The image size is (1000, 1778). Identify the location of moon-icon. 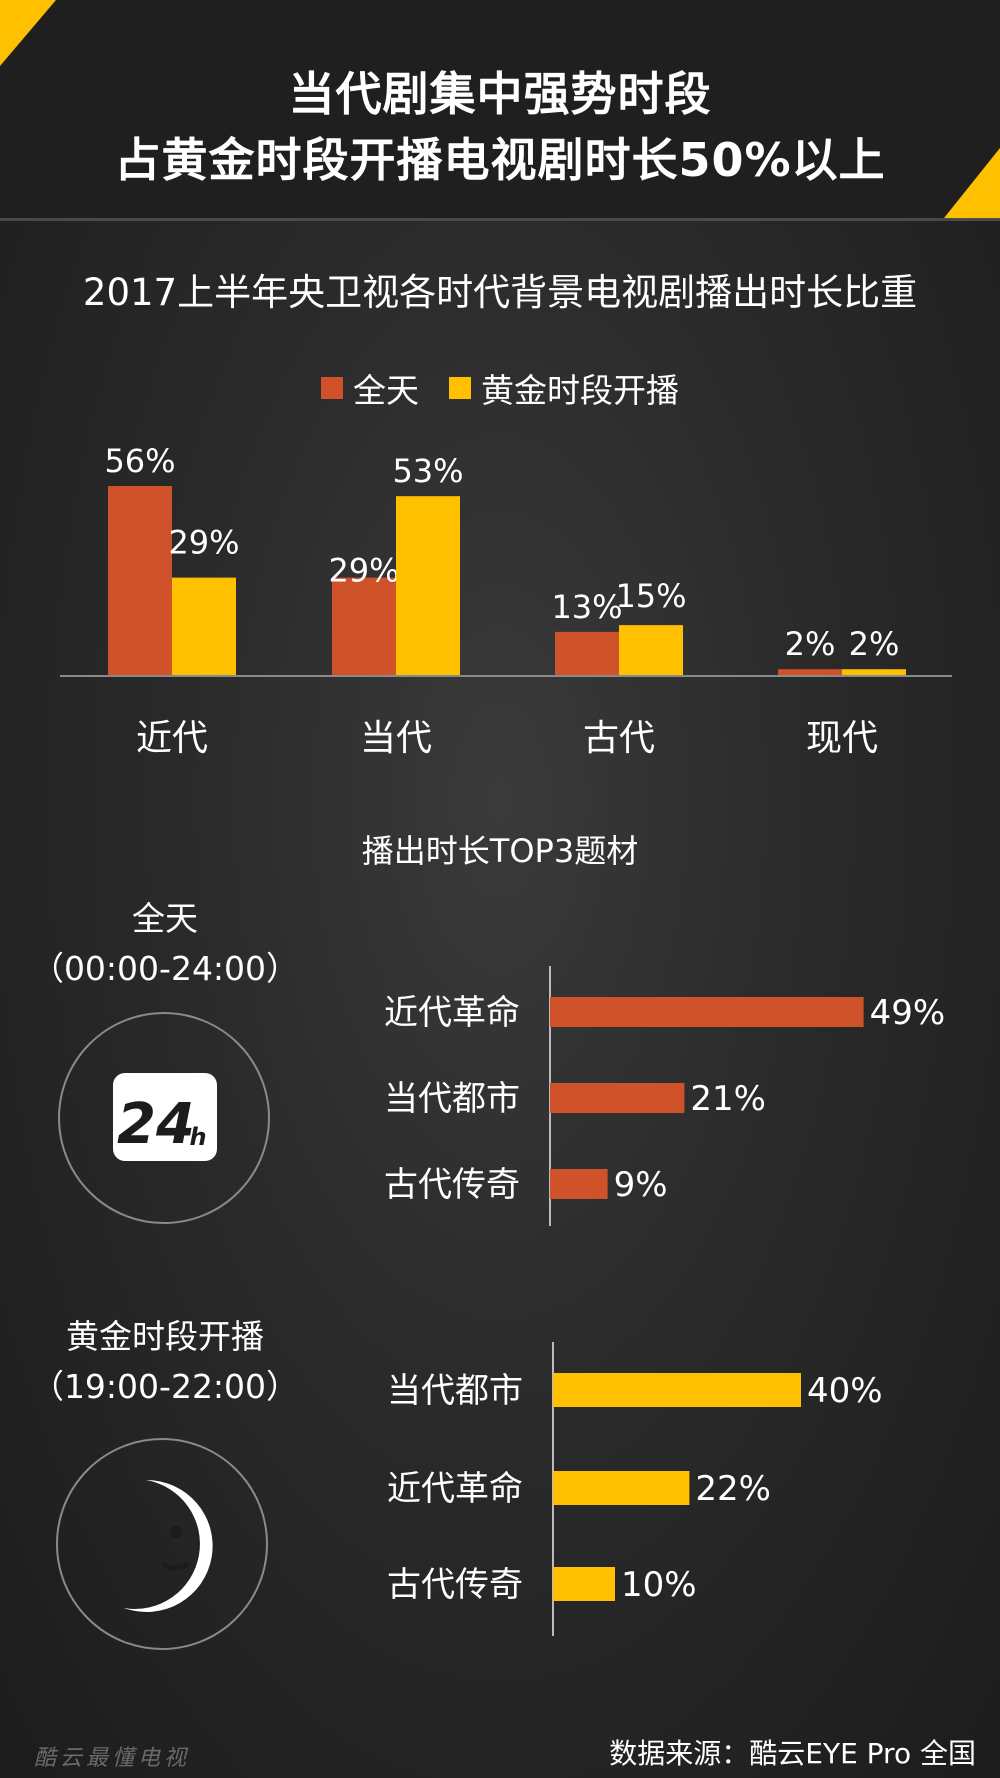
(168, 1545).